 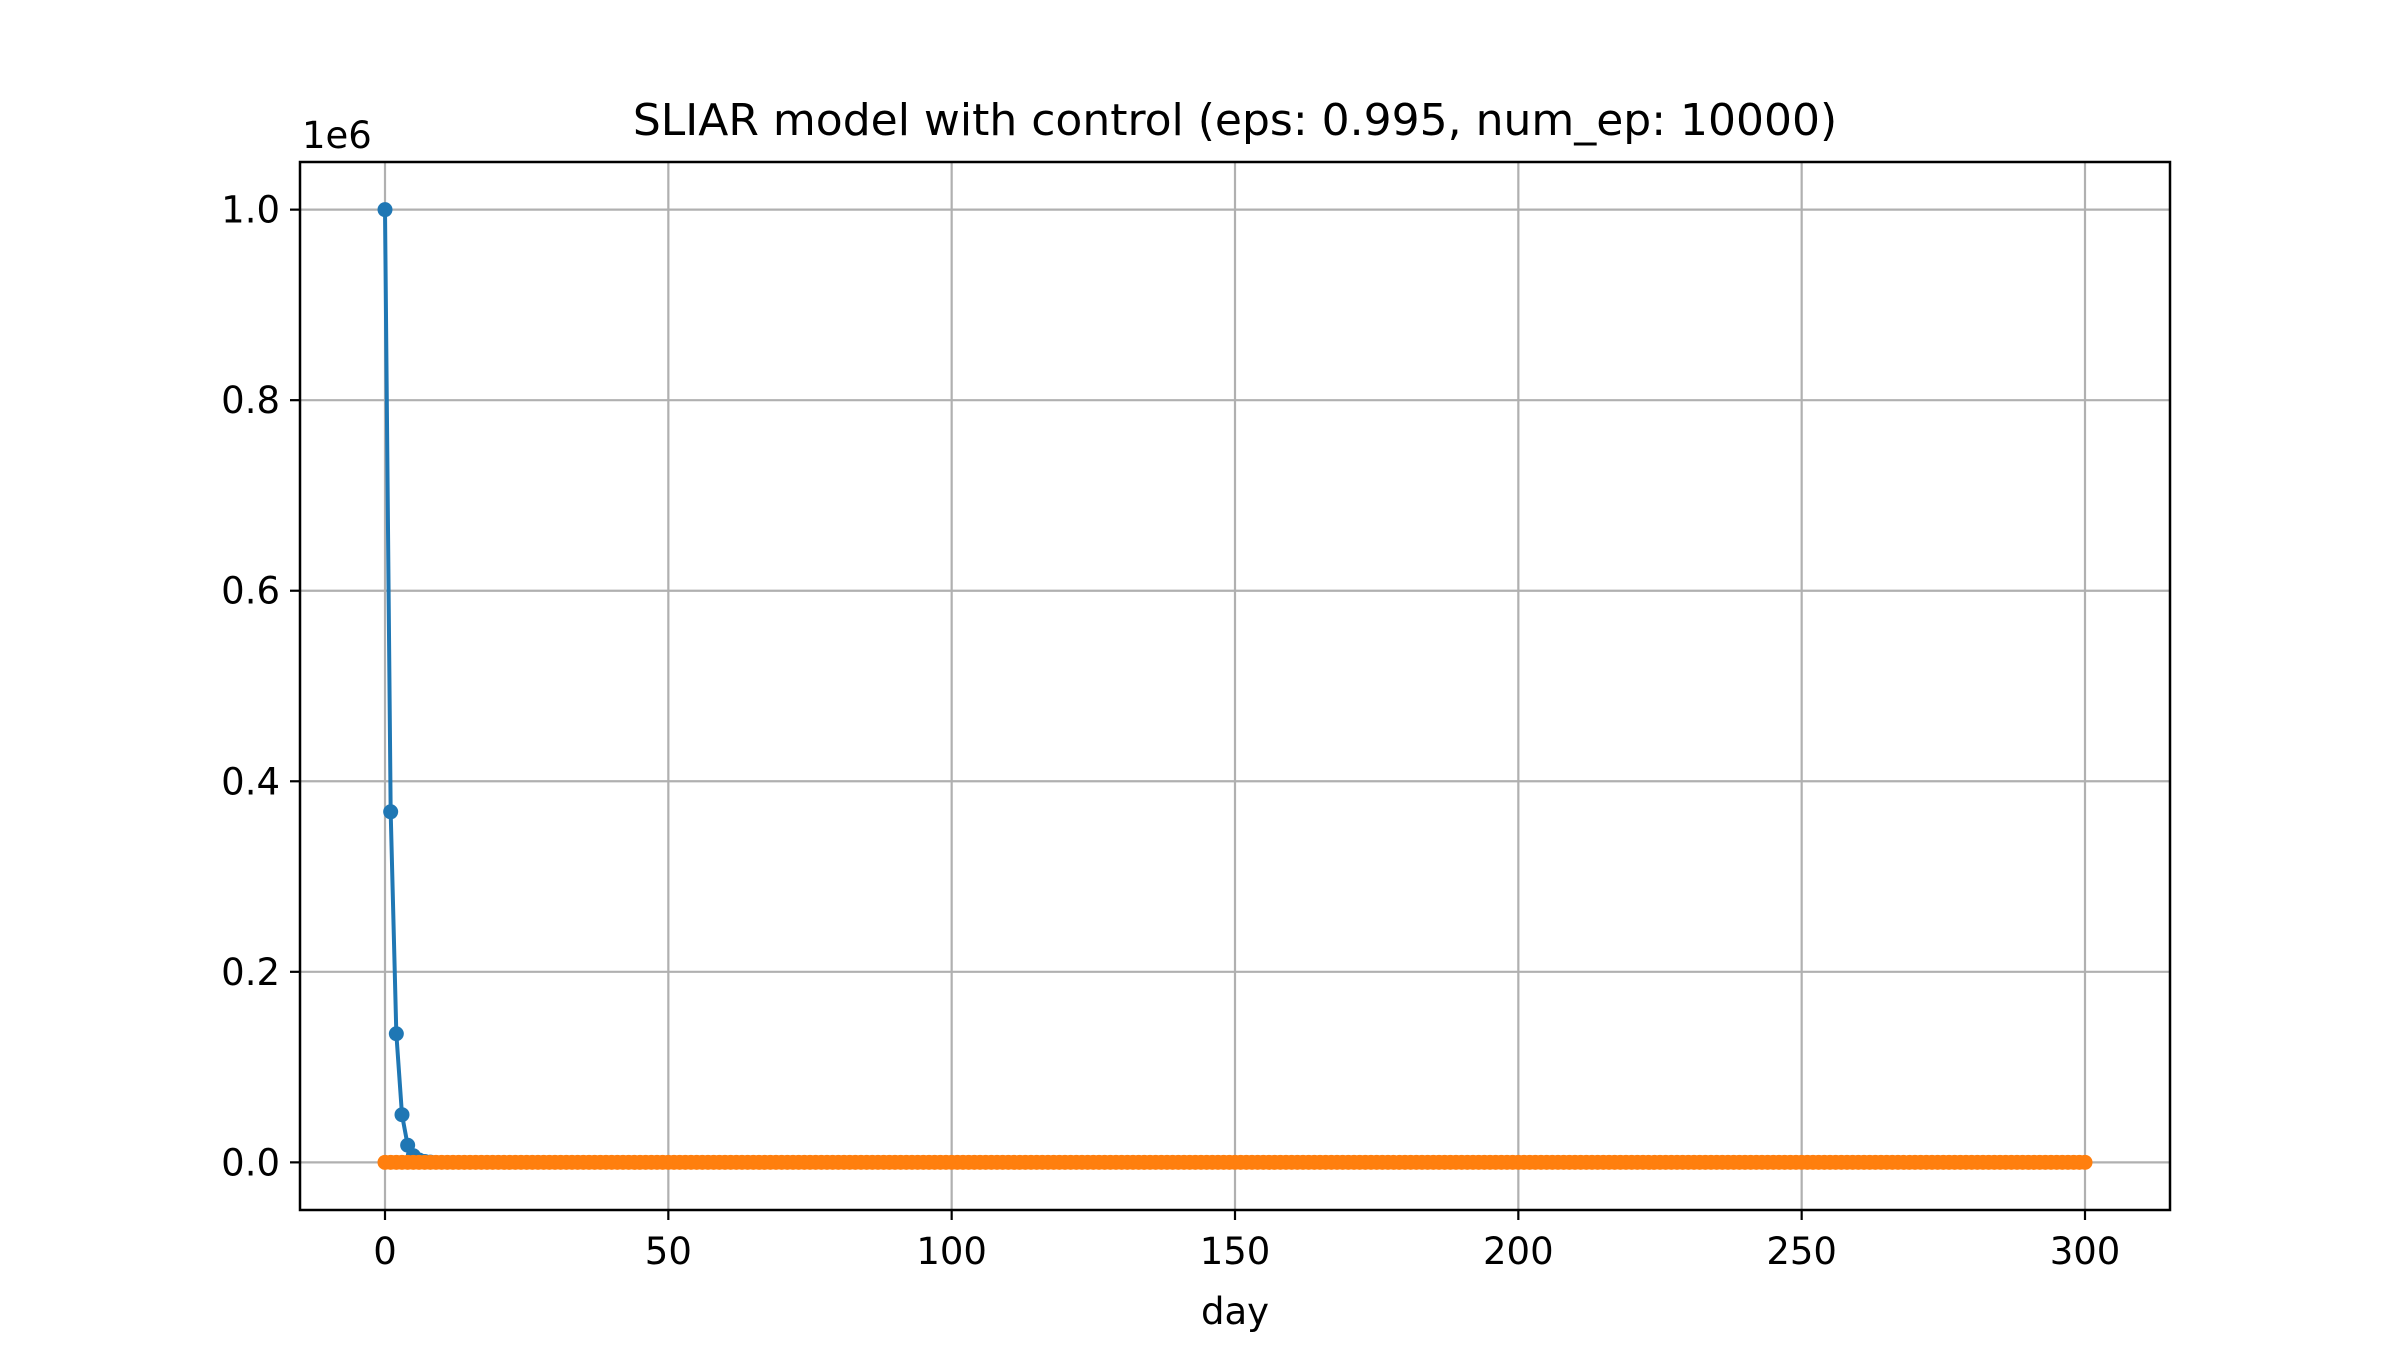 I want to click on x-tick-label: 50, so click(x=668, y=1251).